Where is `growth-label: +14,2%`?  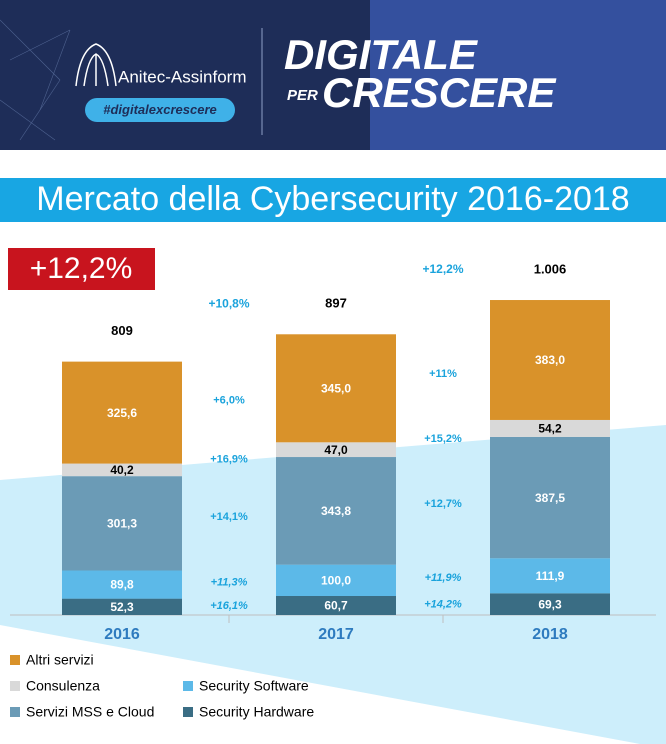 growth-label: +14,2% is located at coordinates (443, 605).